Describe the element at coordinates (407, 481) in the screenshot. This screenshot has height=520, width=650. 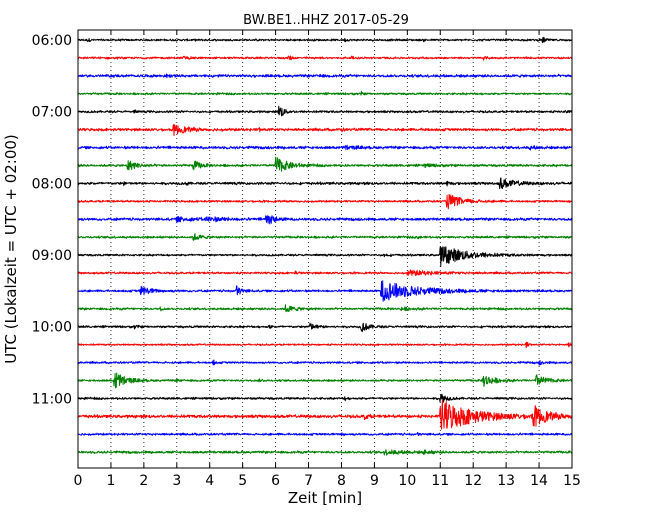
I see `x-tick-label: 10` at that location.